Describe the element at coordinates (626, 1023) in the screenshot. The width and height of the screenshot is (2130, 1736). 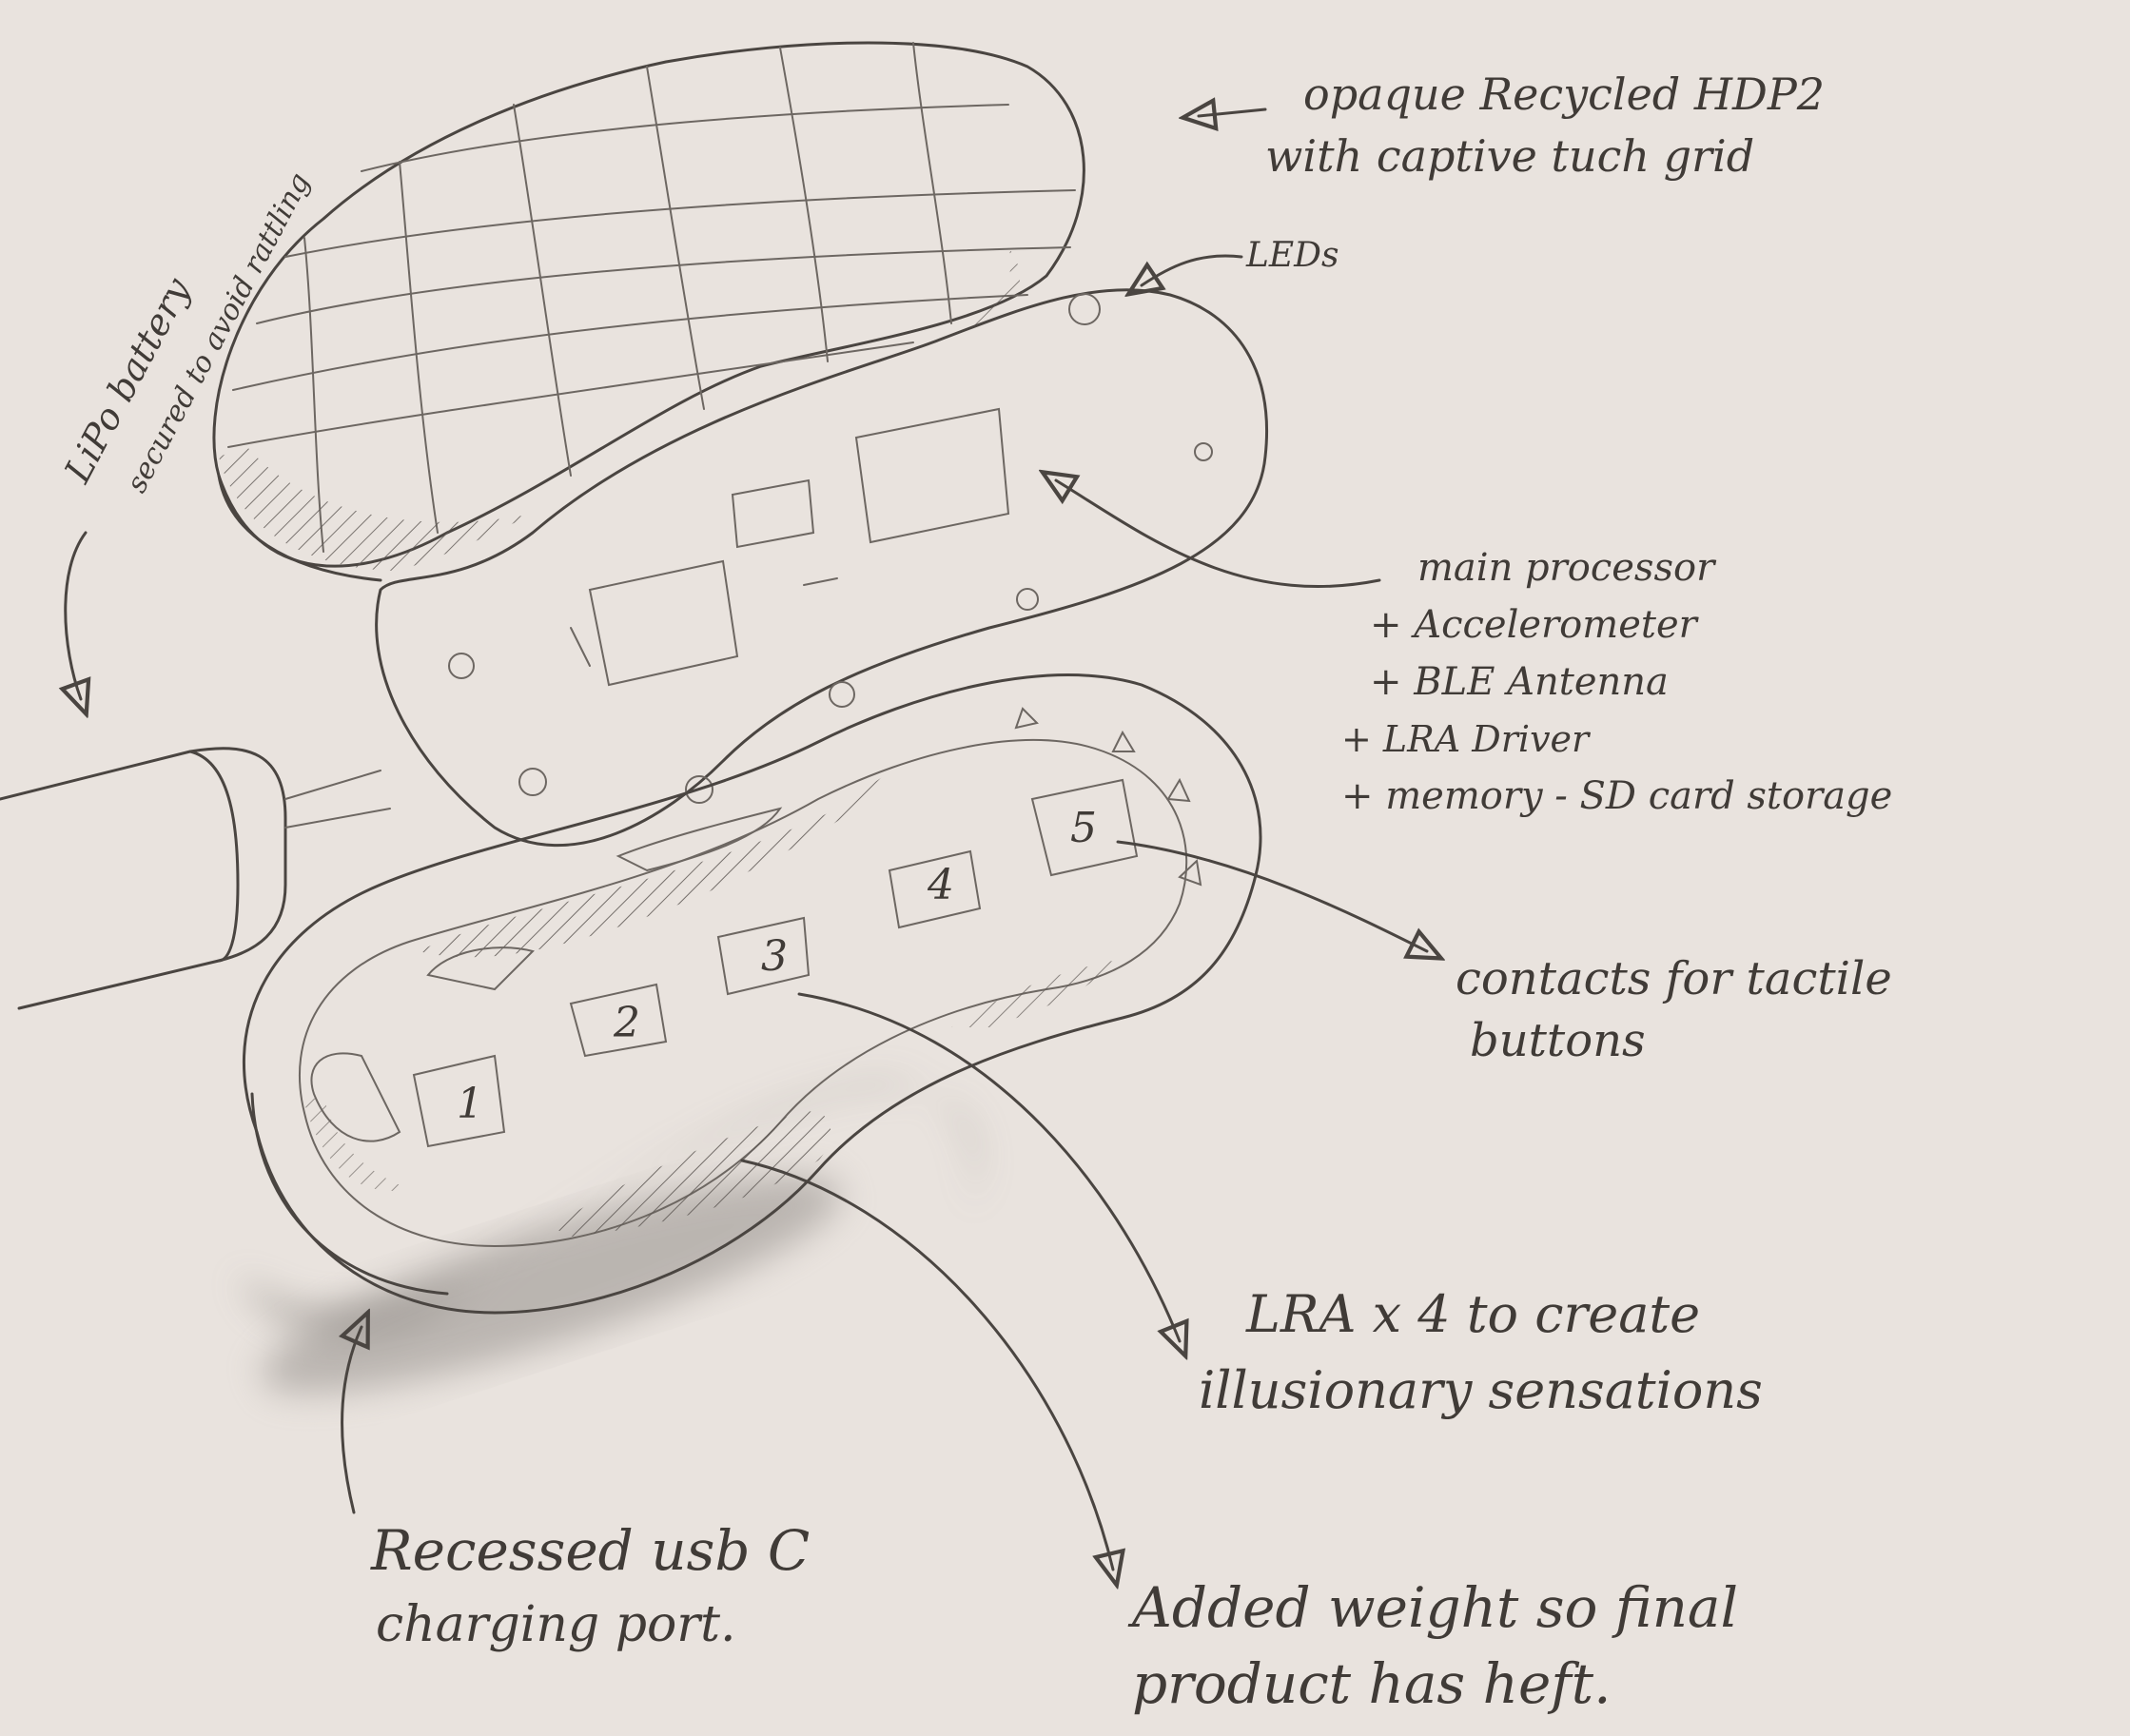
I see `button-number-2: 2` at that location.